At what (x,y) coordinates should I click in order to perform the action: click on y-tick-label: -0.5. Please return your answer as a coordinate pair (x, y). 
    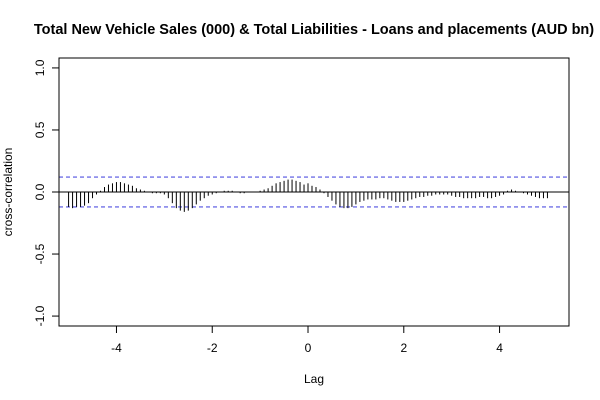
    Looking at the image, I should click on (40, 253).